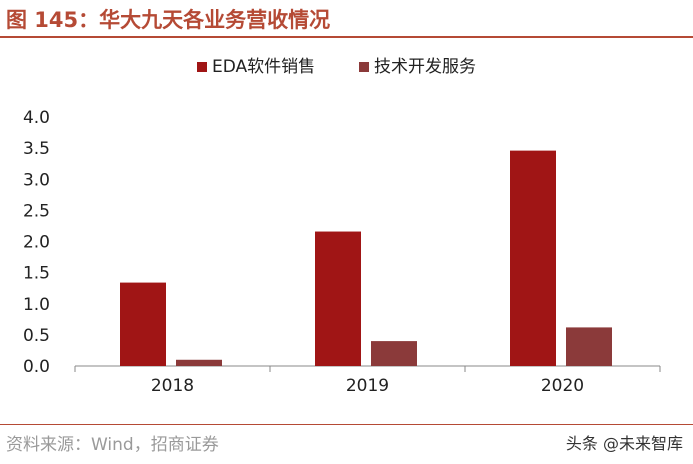 This screenshot has width=693, height=464. What do you see at coordinates (172, 386) in the screenshot?
I see `x-tick-label-2018: 2018` at bounding box center [172, 386].